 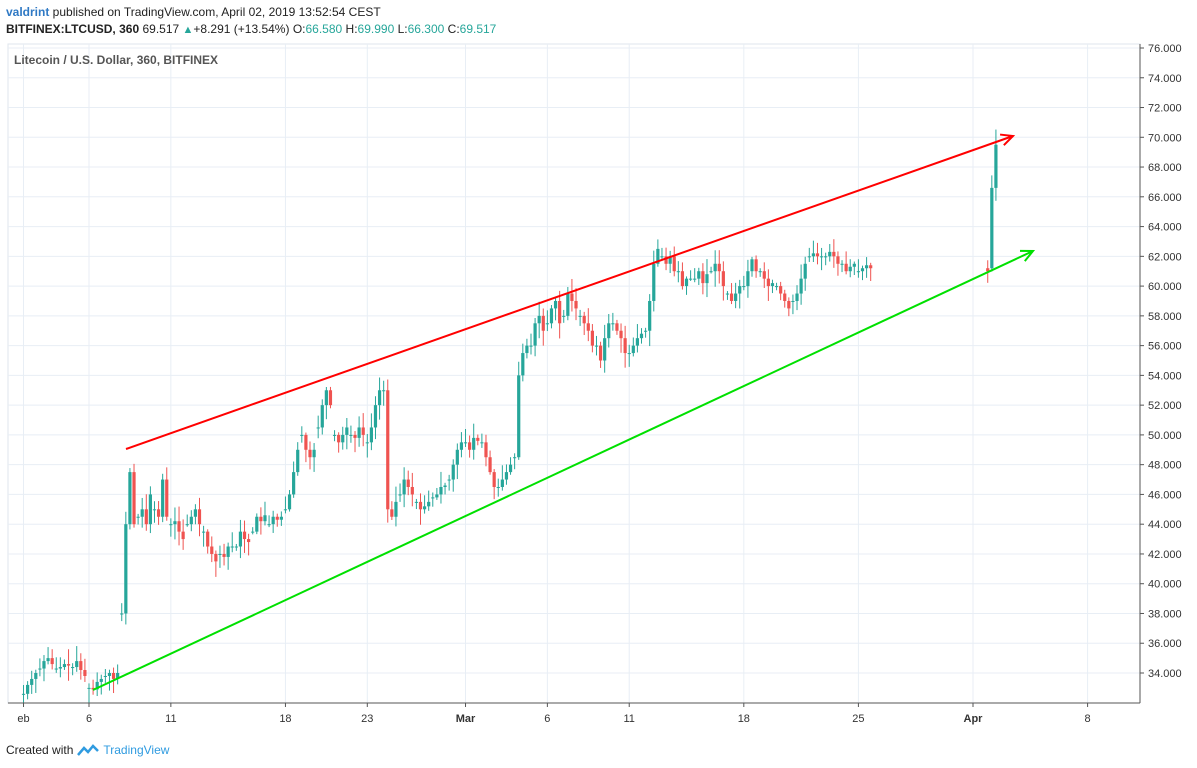 I want to click on y-tick-label: 66.000, so click(x=1165, y=198).